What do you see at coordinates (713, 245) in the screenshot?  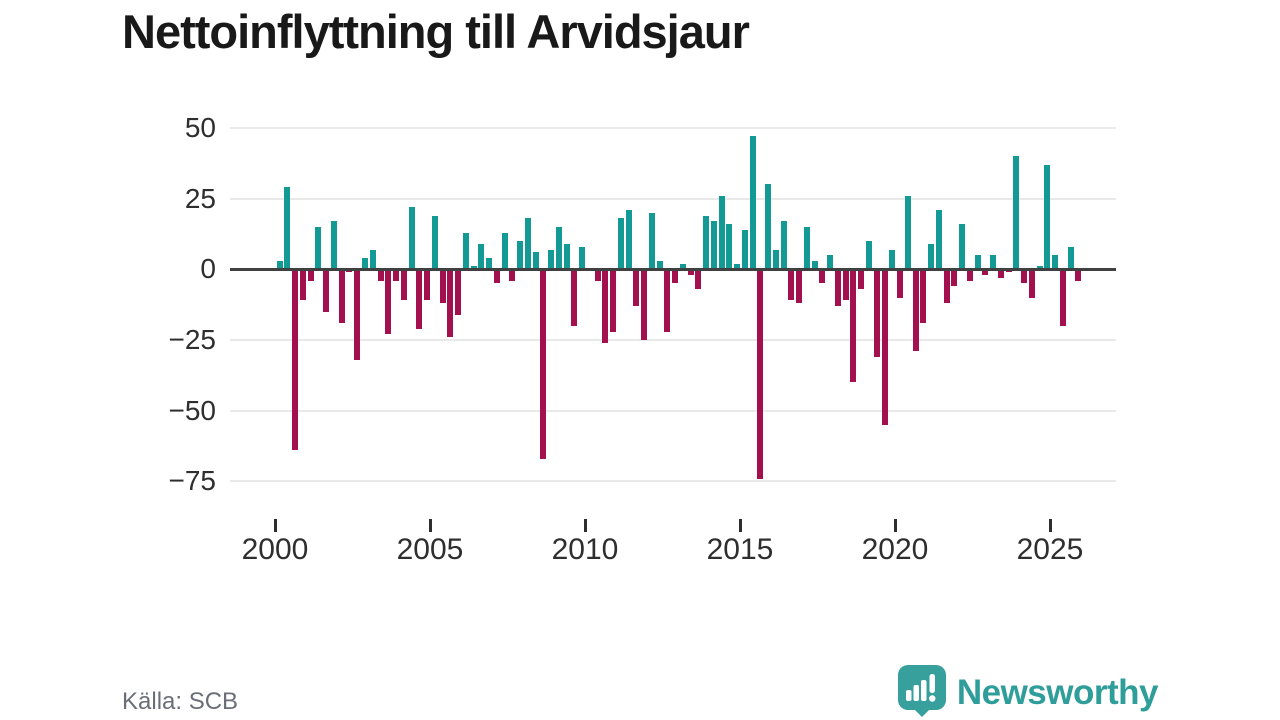 I see `bar-2014-q1` at bounding box center [713, 245].